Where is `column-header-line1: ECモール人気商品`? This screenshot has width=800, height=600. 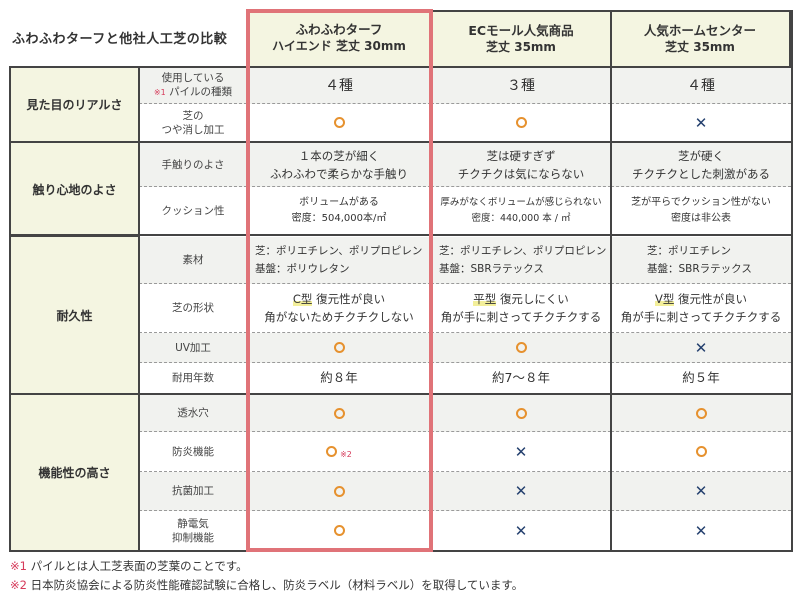
column-header-line1: ECモール人気商品 is located at coordinates (521, 30).